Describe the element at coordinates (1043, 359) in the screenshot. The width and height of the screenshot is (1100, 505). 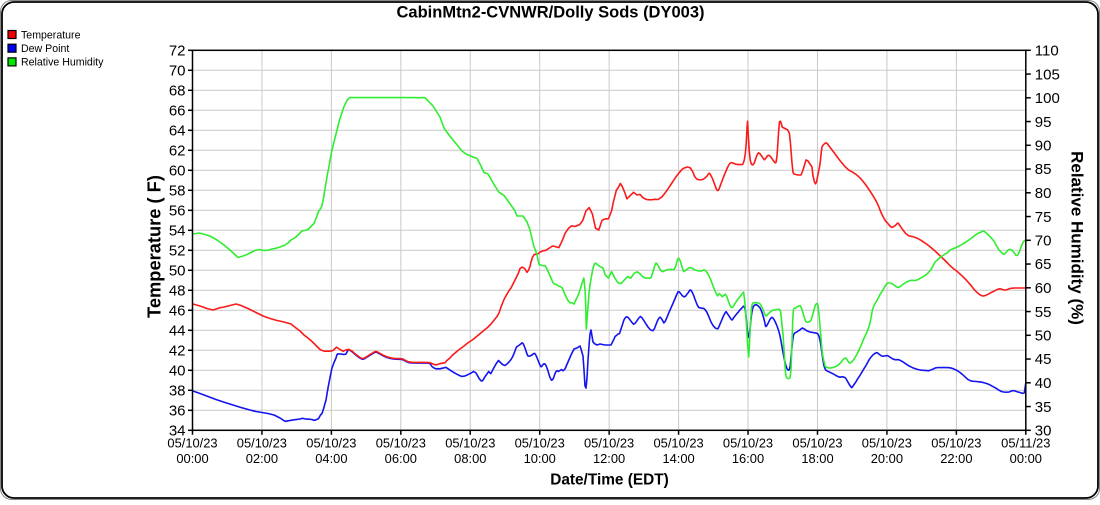
I see `svg-text: 45` at that location.